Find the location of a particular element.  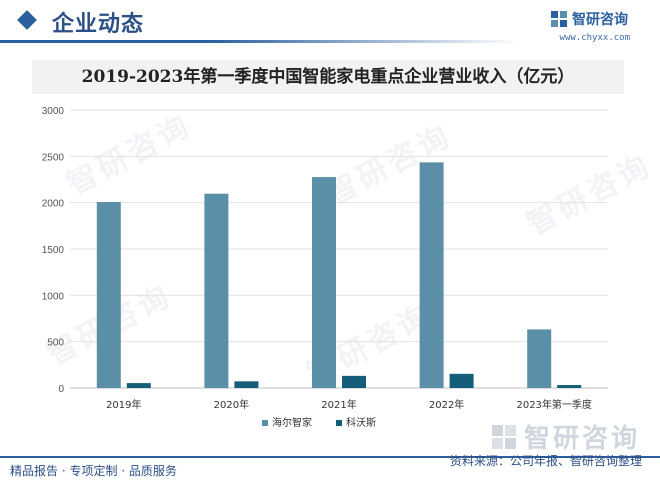

x-tick-label: 2020年 is located at coordinates (231, 404).